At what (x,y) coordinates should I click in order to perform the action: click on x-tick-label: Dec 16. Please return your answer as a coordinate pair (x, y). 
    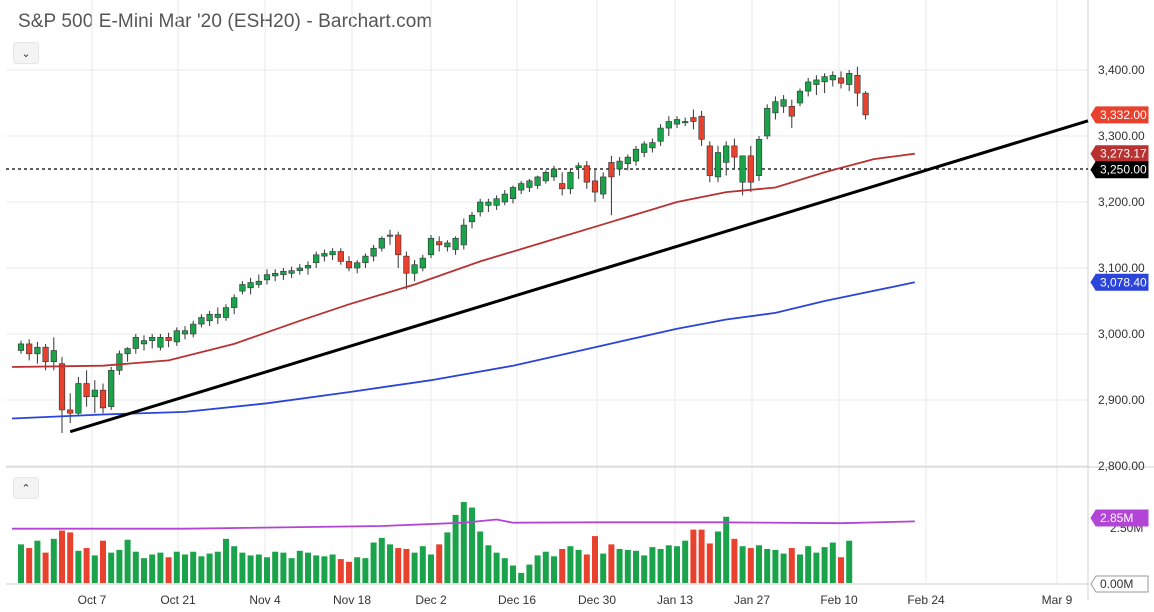
    Looking at the image, I should click on (517, 600).